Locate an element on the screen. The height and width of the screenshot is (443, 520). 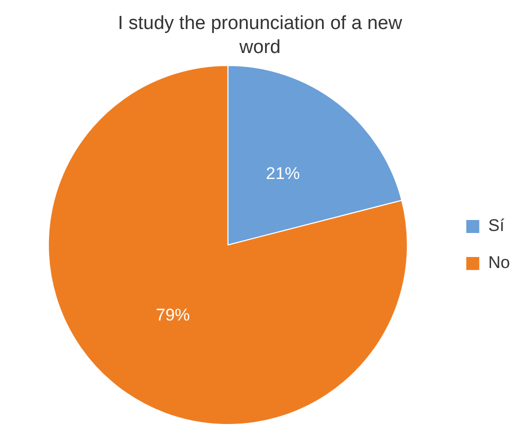
data-label: 79% is located at coordinates (173, 315).